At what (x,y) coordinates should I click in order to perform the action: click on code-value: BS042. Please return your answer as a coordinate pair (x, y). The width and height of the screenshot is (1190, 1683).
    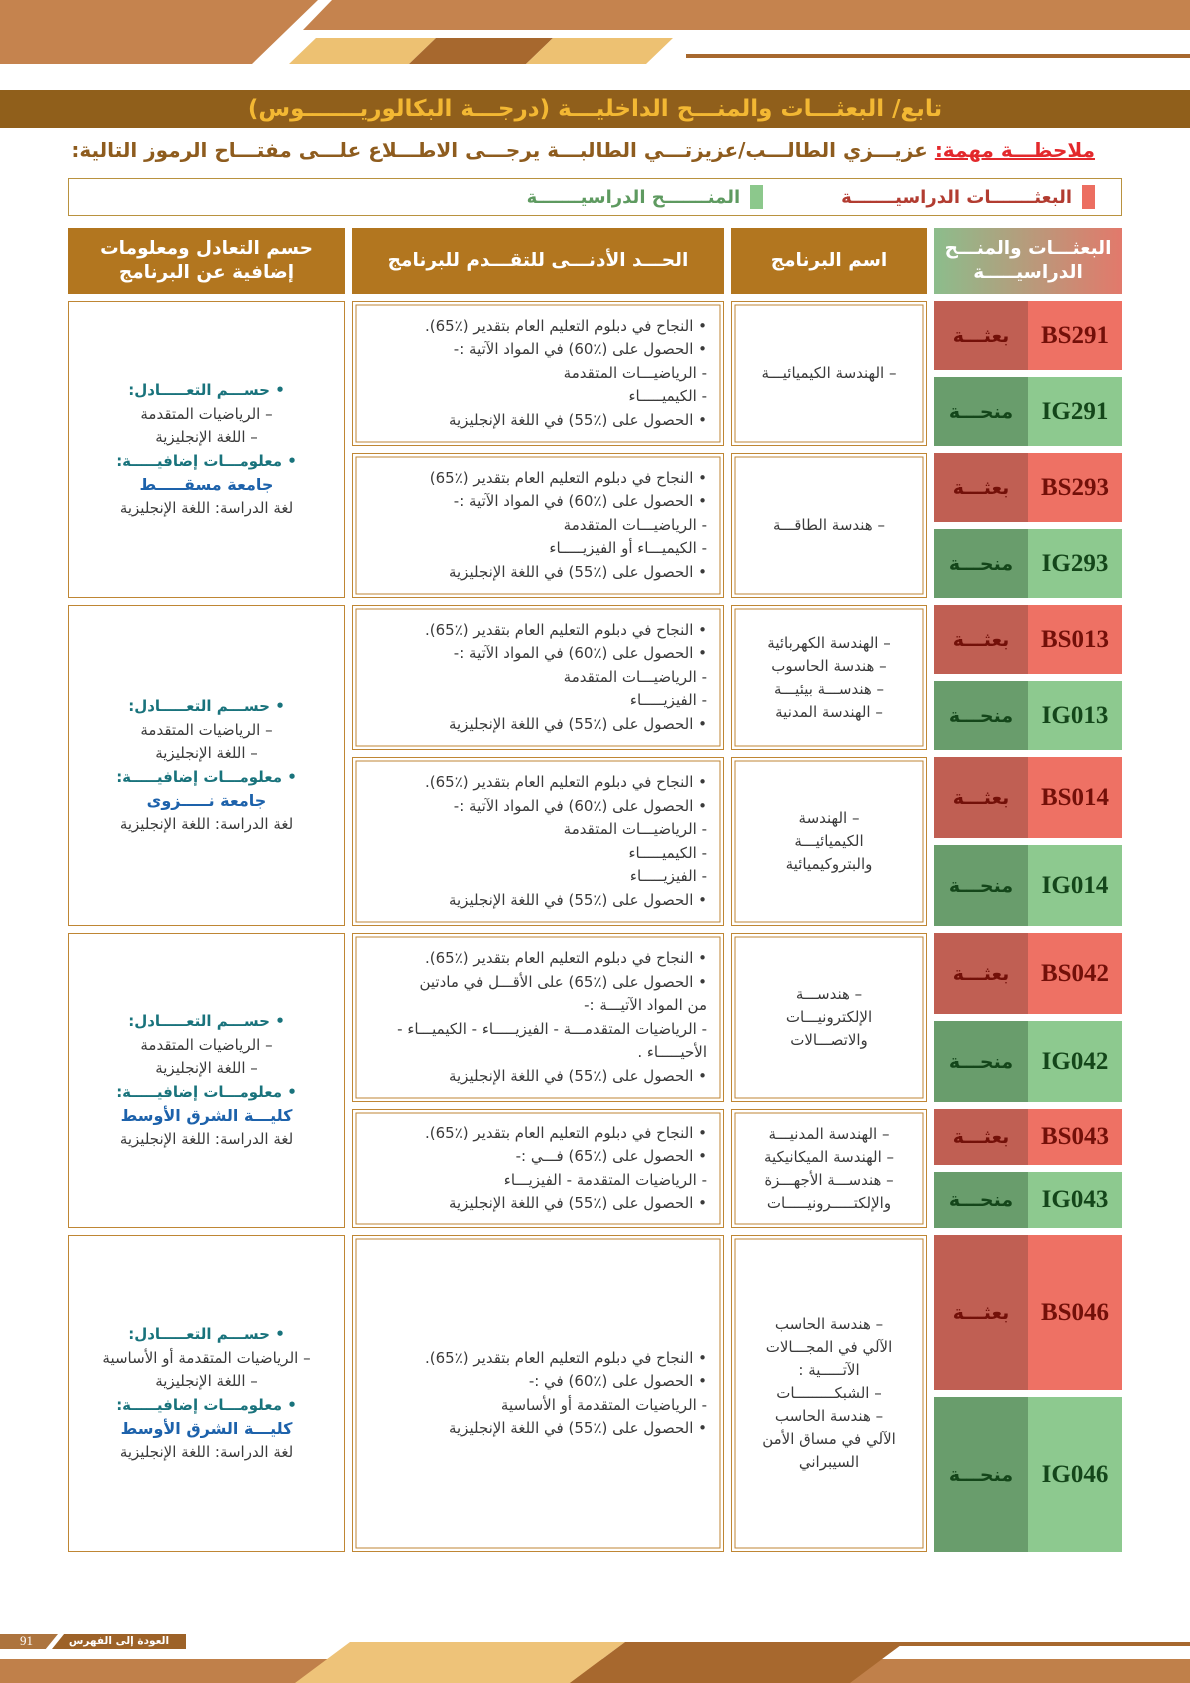
    Looking at the image, I should click on (1075, 973).